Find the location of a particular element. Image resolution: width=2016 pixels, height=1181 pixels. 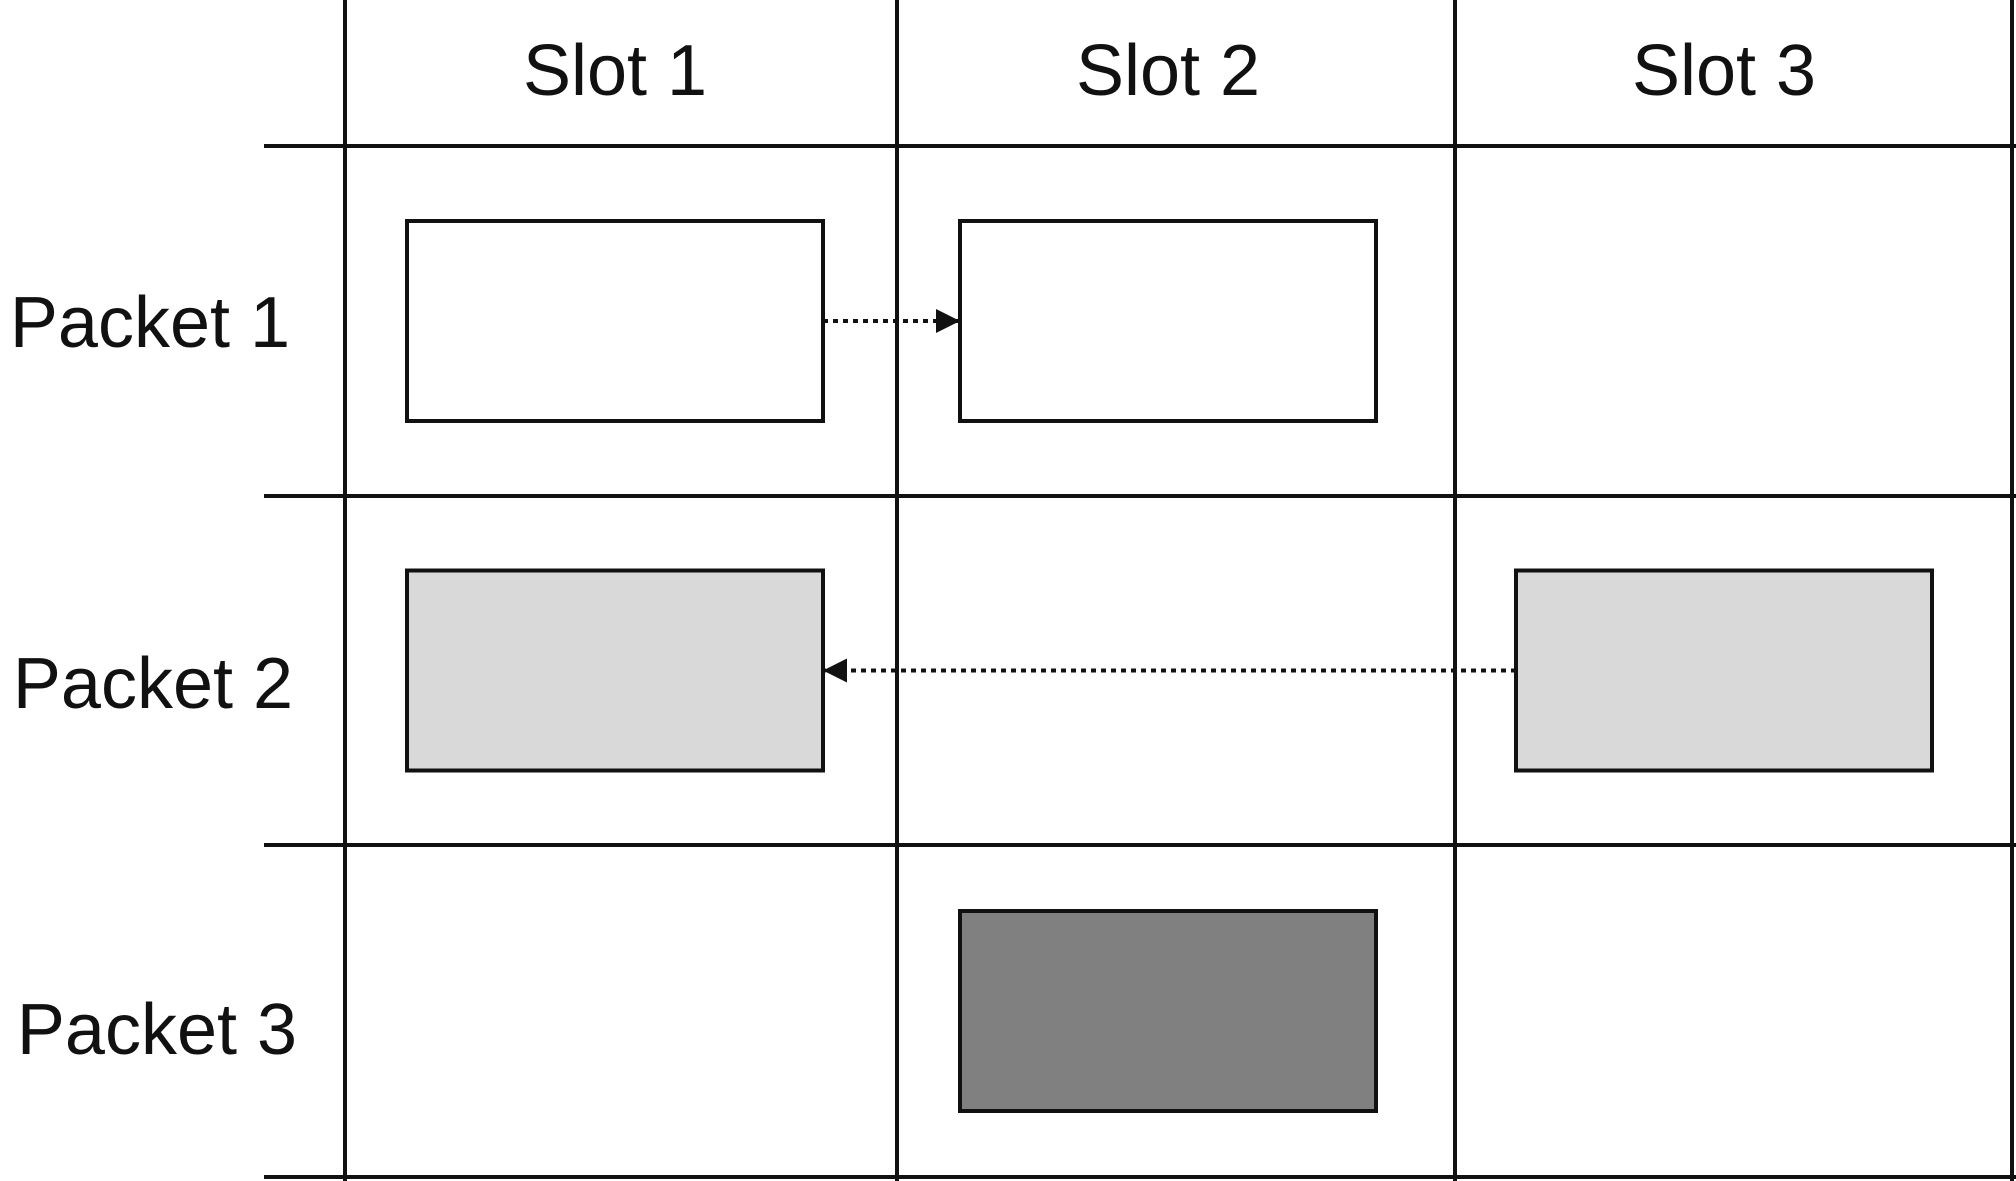

packet-label-3: Packet 3 is located at coordinates (157, 1030).